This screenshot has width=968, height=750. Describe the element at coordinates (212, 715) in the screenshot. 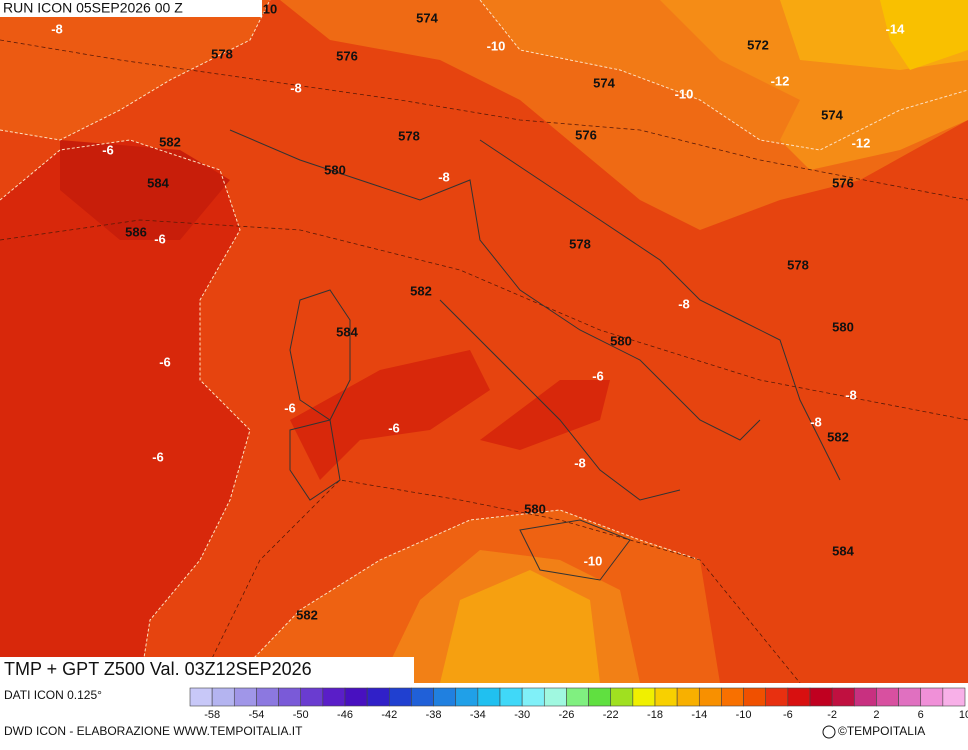

I see `colorbar-tick-label: -58` at that location.